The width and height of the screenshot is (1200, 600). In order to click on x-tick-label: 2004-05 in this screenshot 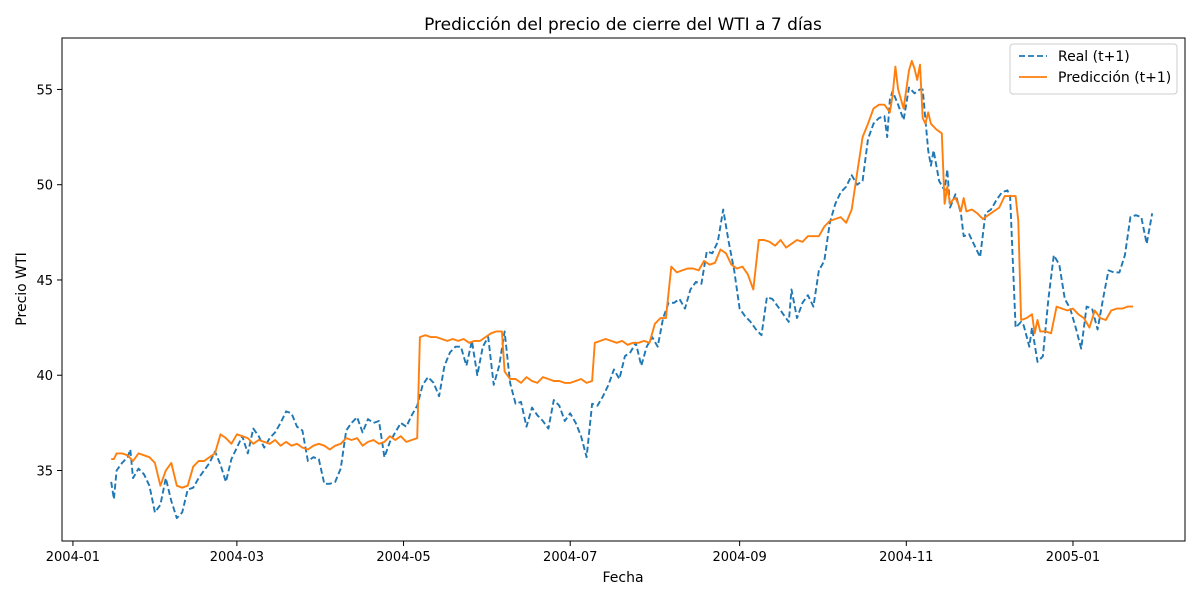, I will do `click(403, 557)`.